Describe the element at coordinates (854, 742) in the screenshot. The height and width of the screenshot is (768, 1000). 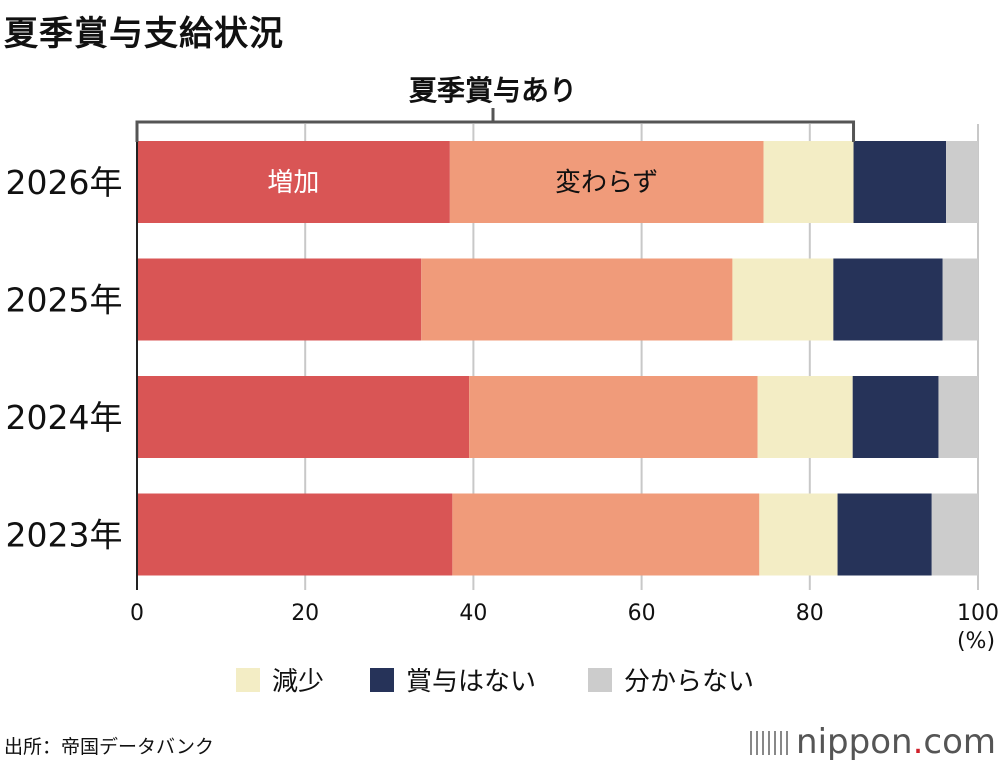
I see `brand-name: nippon` at that location.